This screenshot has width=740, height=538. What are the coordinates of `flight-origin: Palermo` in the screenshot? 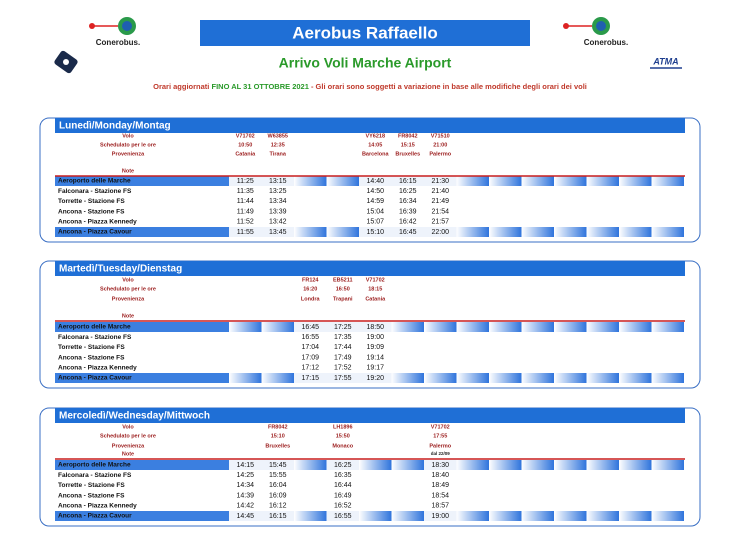 It's located at (440, 446).